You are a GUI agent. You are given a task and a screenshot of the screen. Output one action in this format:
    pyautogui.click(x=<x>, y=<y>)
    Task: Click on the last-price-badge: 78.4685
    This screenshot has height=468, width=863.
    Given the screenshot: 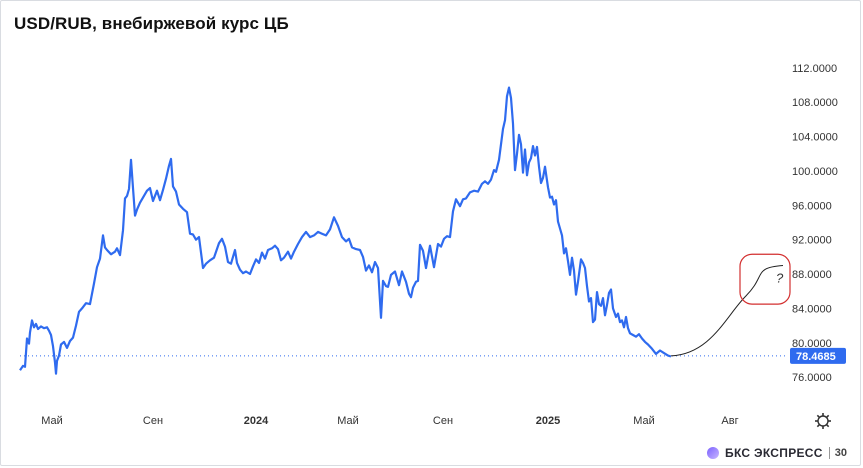 What is the action you would take?
    pyautogui.click(x=818, y=355)
    